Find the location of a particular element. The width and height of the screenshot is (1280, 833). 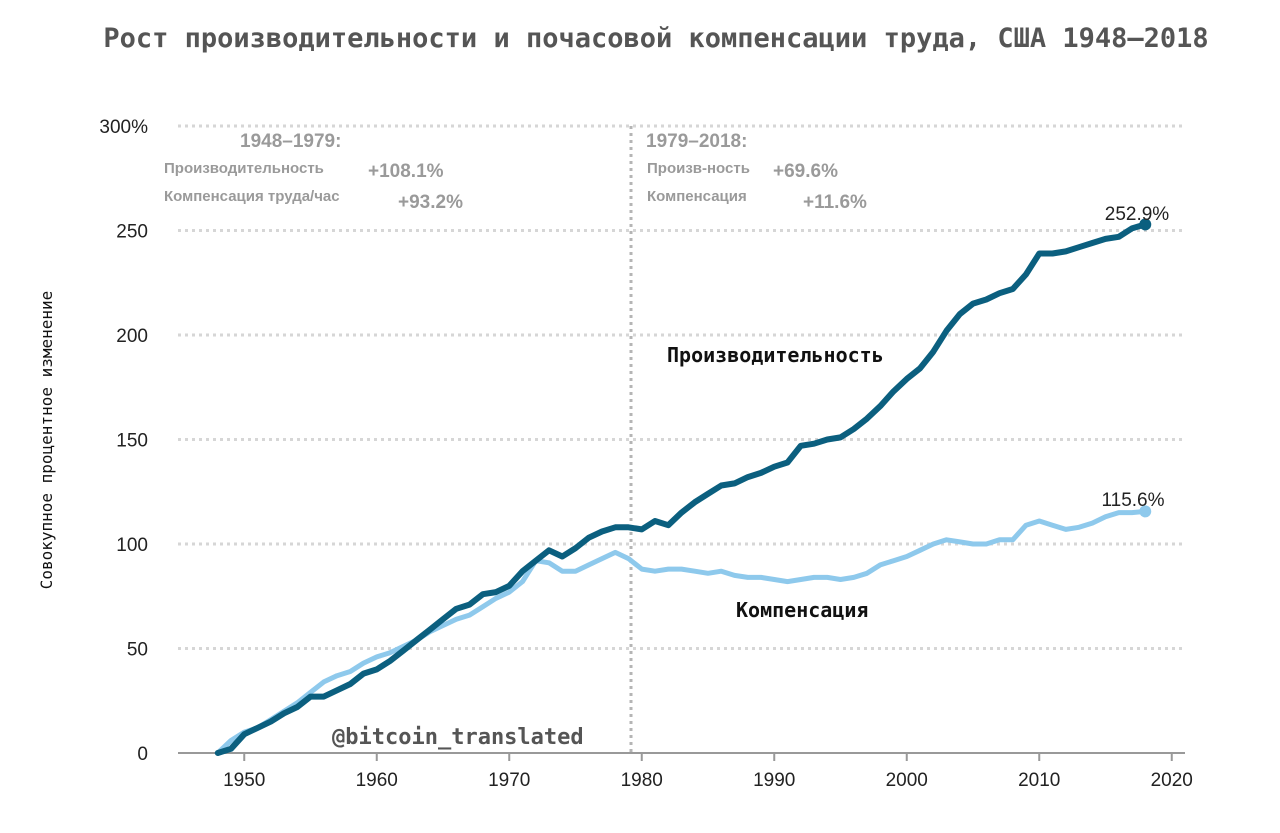

compensation-end-point is located at coordinates (1145, 511).